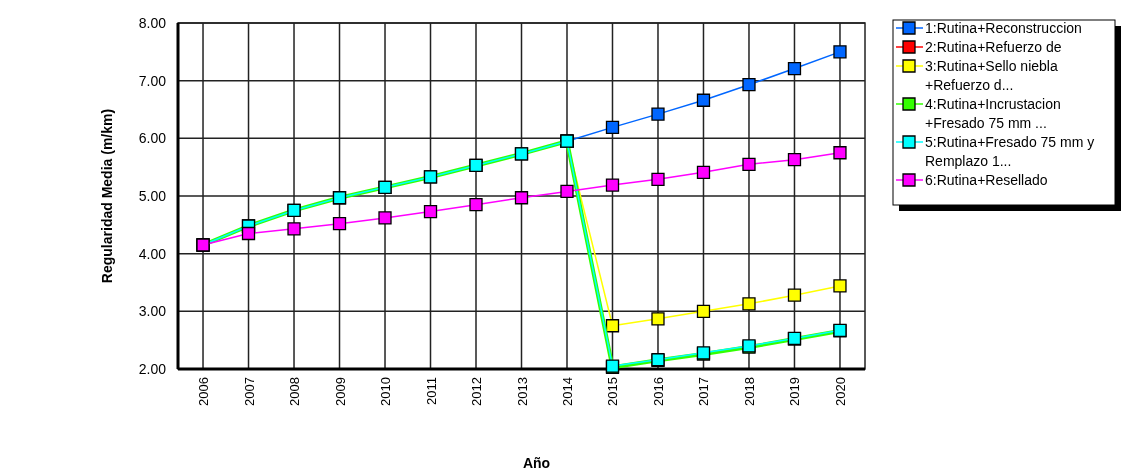 Image resolution: width=1123 pixels, height=475 pixels. I want to click on y-tick-label: 6.00, so click(152, 138).